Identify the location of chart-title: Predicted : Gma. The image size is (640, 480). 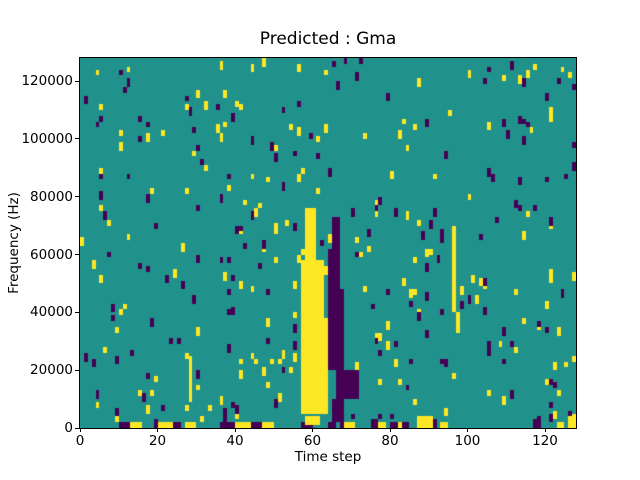
(328, 39).